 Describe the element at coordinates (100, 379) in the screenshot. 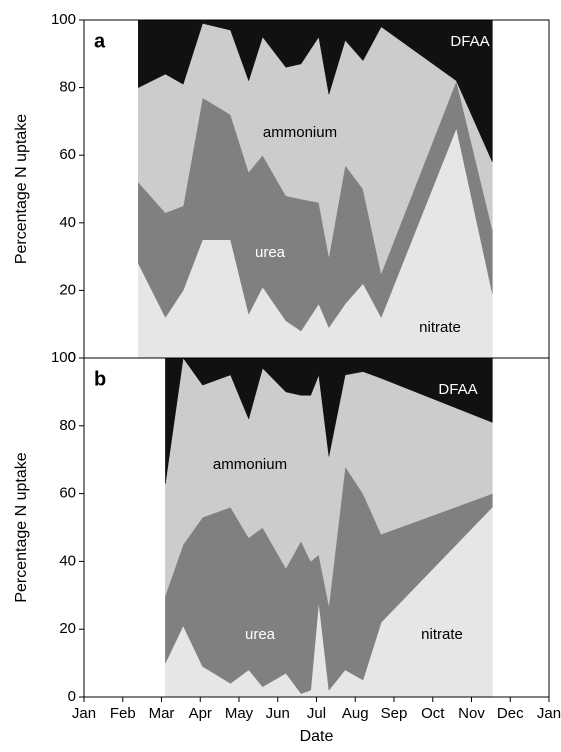

I see `panel-label: b` at that location.